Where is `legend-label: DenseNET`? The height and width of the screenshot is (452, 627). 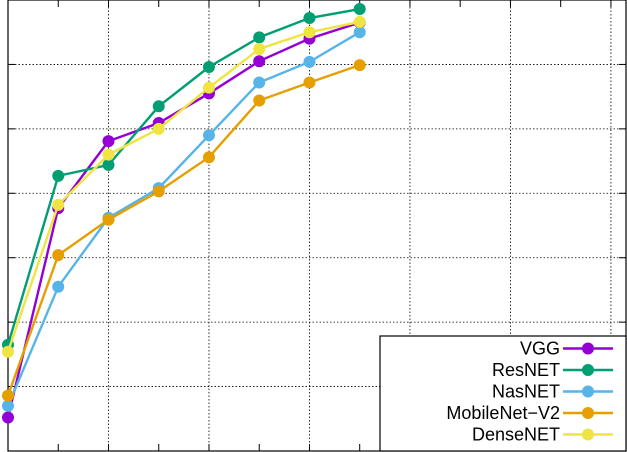
legend-label: DenseNET is located at coordinates (516, 435).